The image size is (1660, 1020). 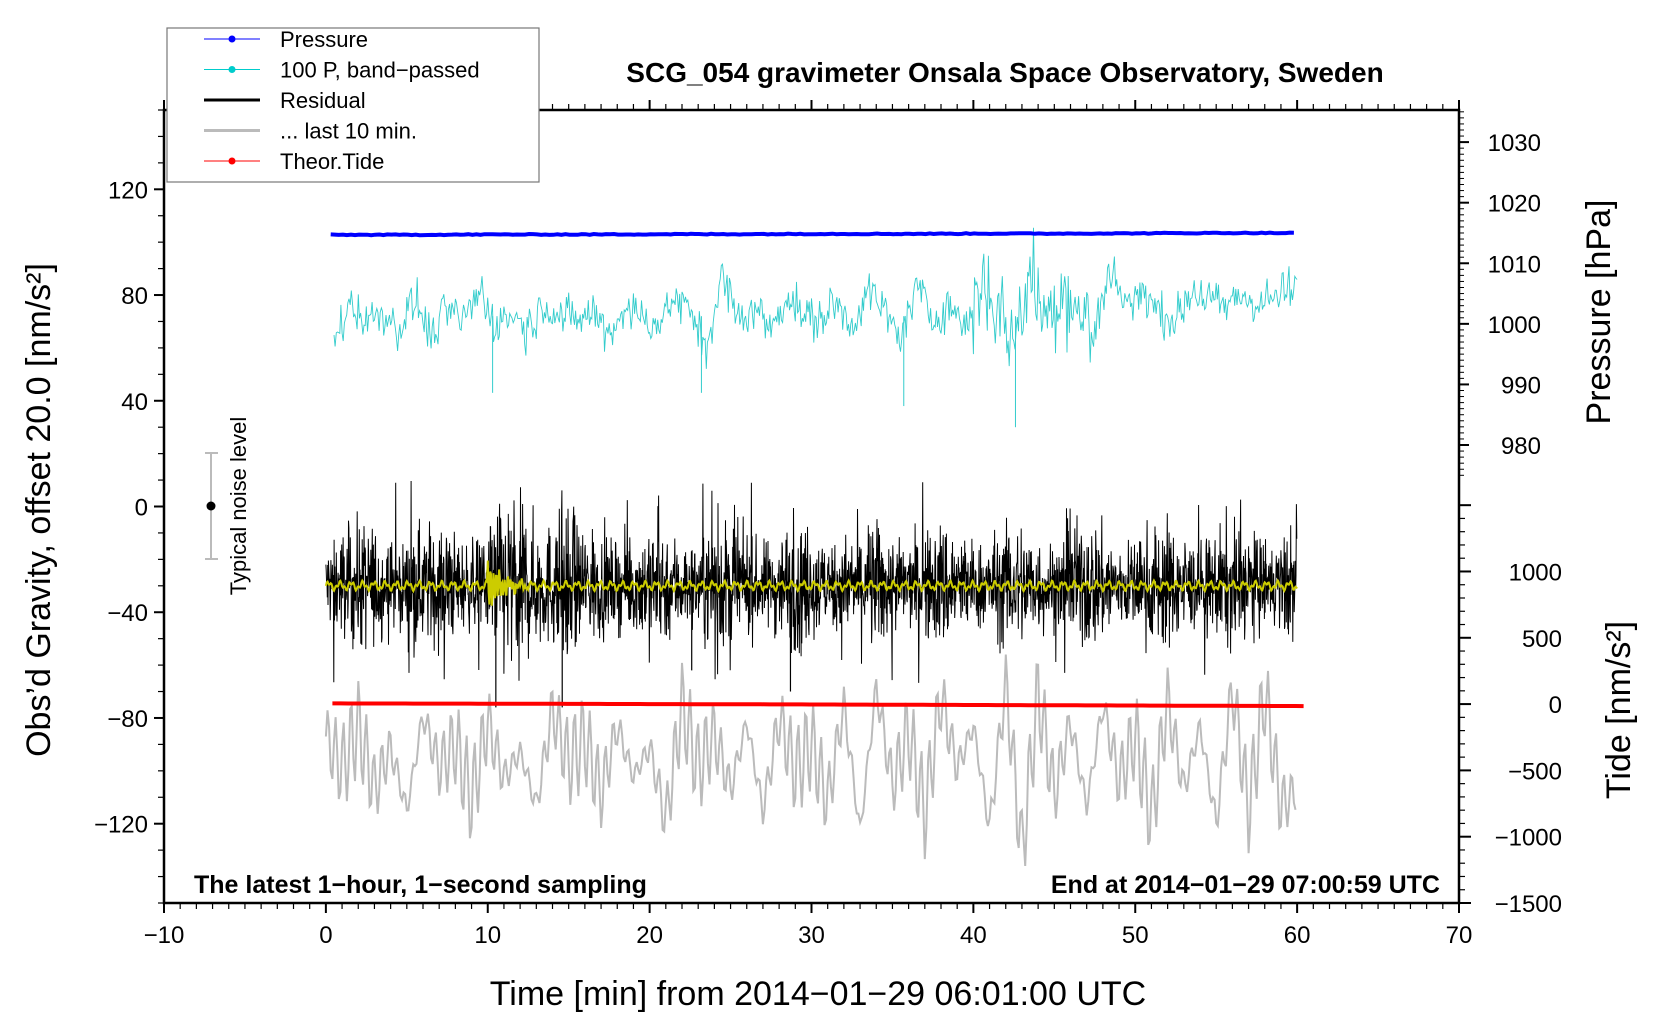 I want to click on tide-tick-label: −1500, so click(x=1528, y=904).